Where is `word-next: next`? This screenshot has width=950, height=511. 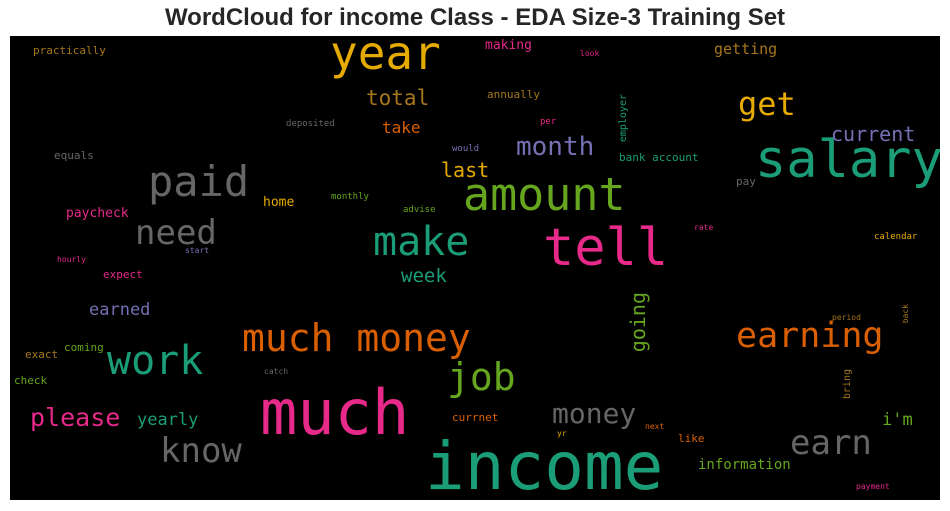
word-next: next is located at coordinates (655, 426).